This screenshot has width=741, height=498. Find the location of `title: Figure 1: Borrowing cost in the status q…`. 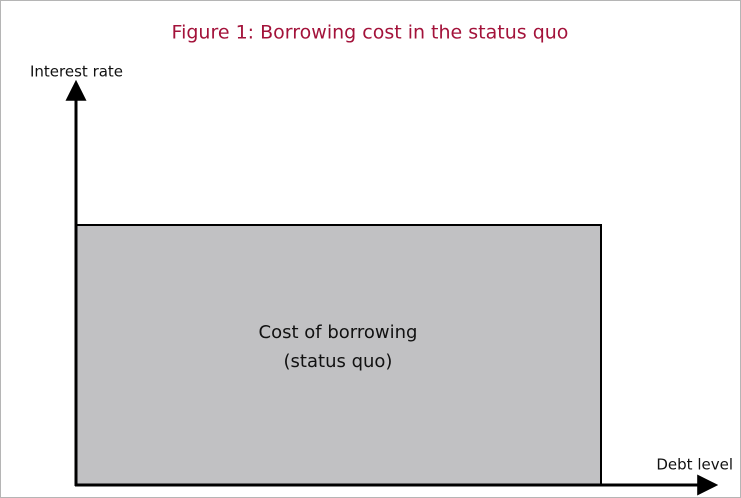

title: Figure 1: Borrowing cost in the status q… is located at coordinates (370, 33).